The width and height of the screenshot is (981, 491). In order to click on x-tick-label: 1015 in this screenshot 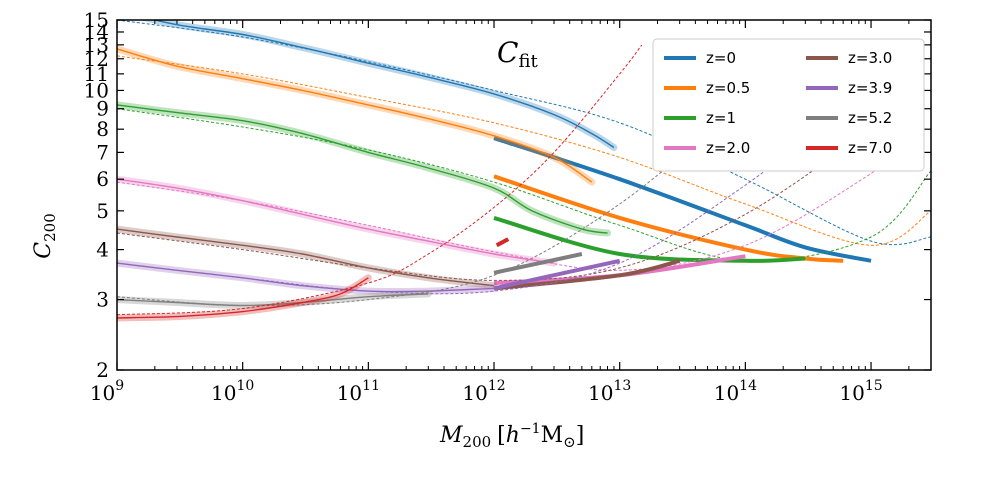, I will do `click(860, 391)`.